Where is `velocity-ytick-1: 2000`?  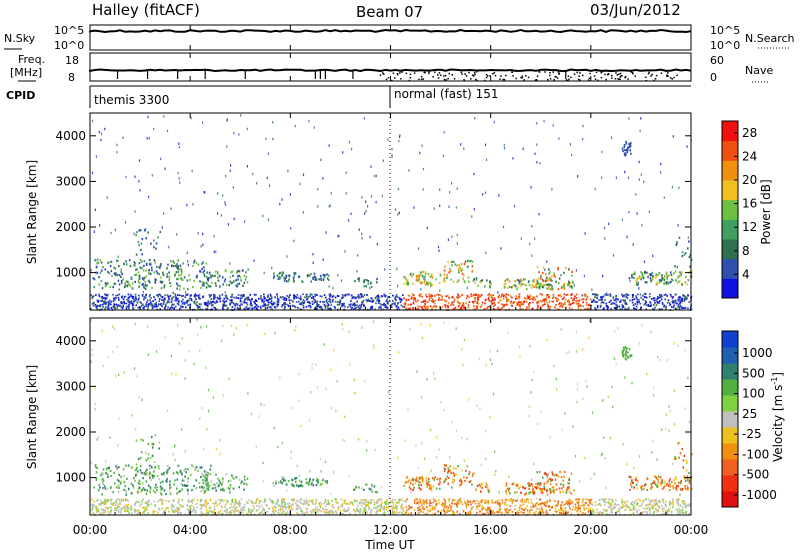
velocity-ytick-1: 2000 is located at coordinates (70, 432).